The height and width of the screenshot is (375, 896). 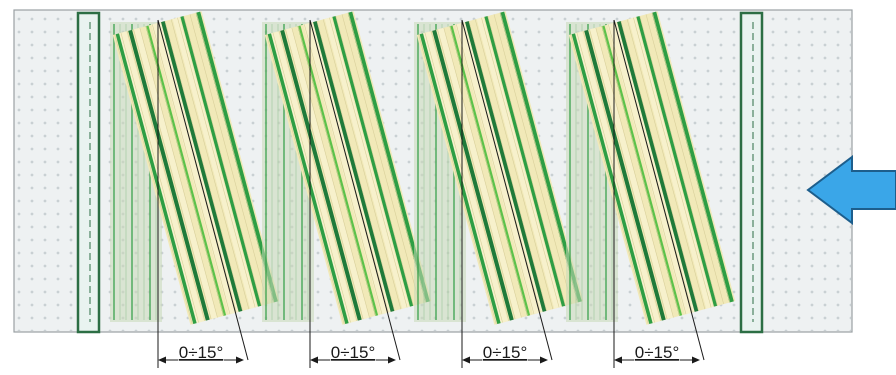 What do you see at coordinates (851, 190) in the screenshot?
I see `flow-direction-arrow-icon` at bounding box center [851, 190].